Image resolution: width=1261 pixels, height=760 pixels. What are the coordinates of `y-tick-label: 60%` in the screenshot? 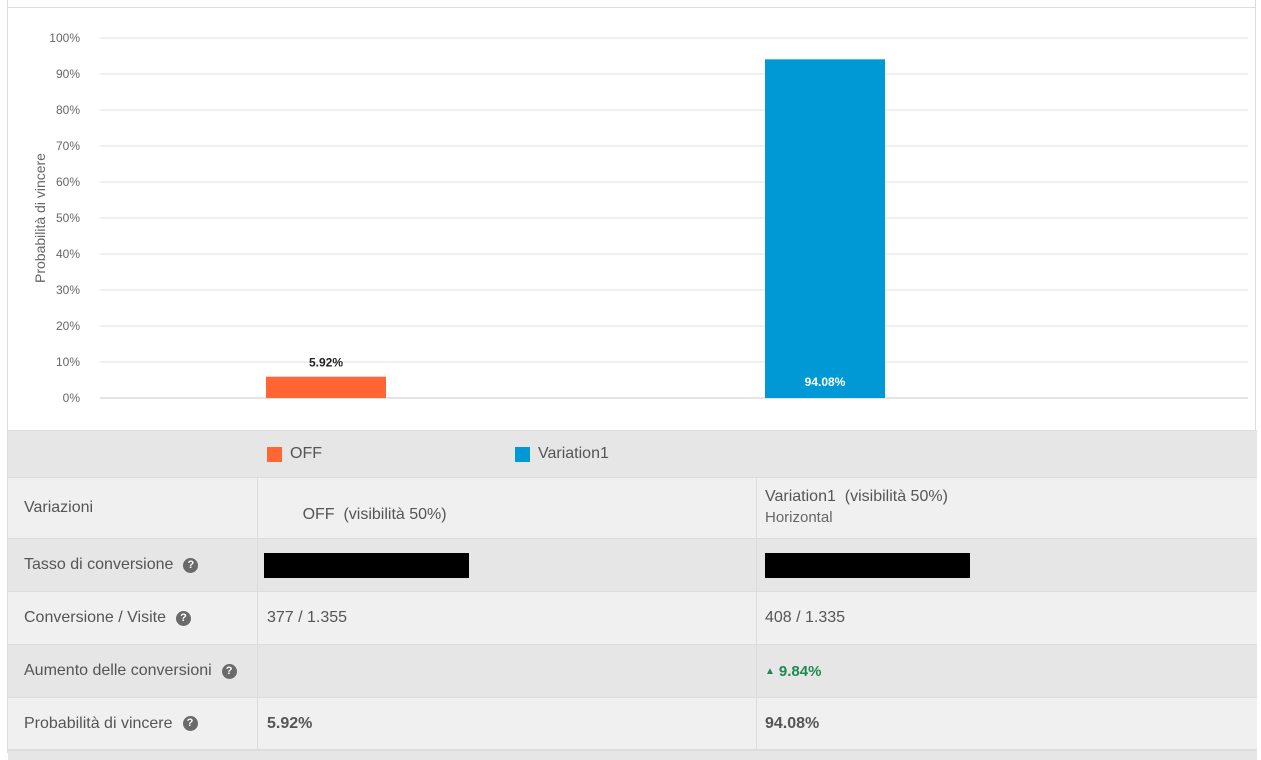 It's located at (68, 182).